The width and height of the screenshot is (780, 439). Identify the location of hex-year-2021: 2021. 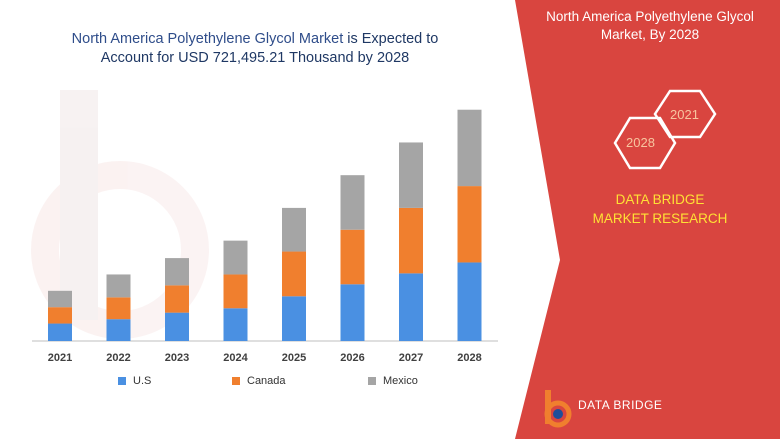
(684, 114).